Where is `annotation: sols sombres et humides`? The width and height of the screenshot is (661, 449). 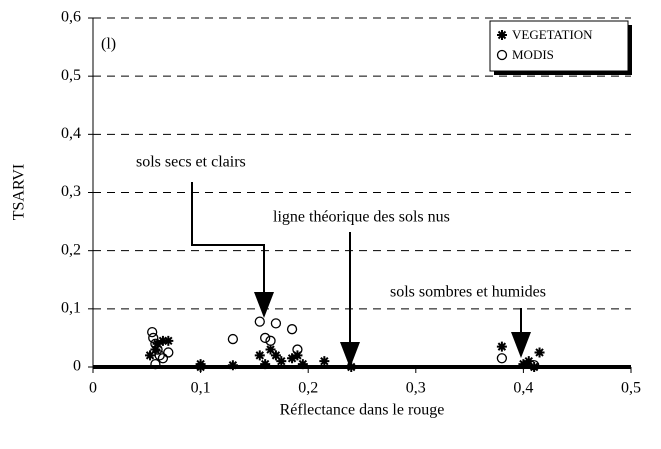 annotation: sols sombres et humides is located at coordinates (468, 292).